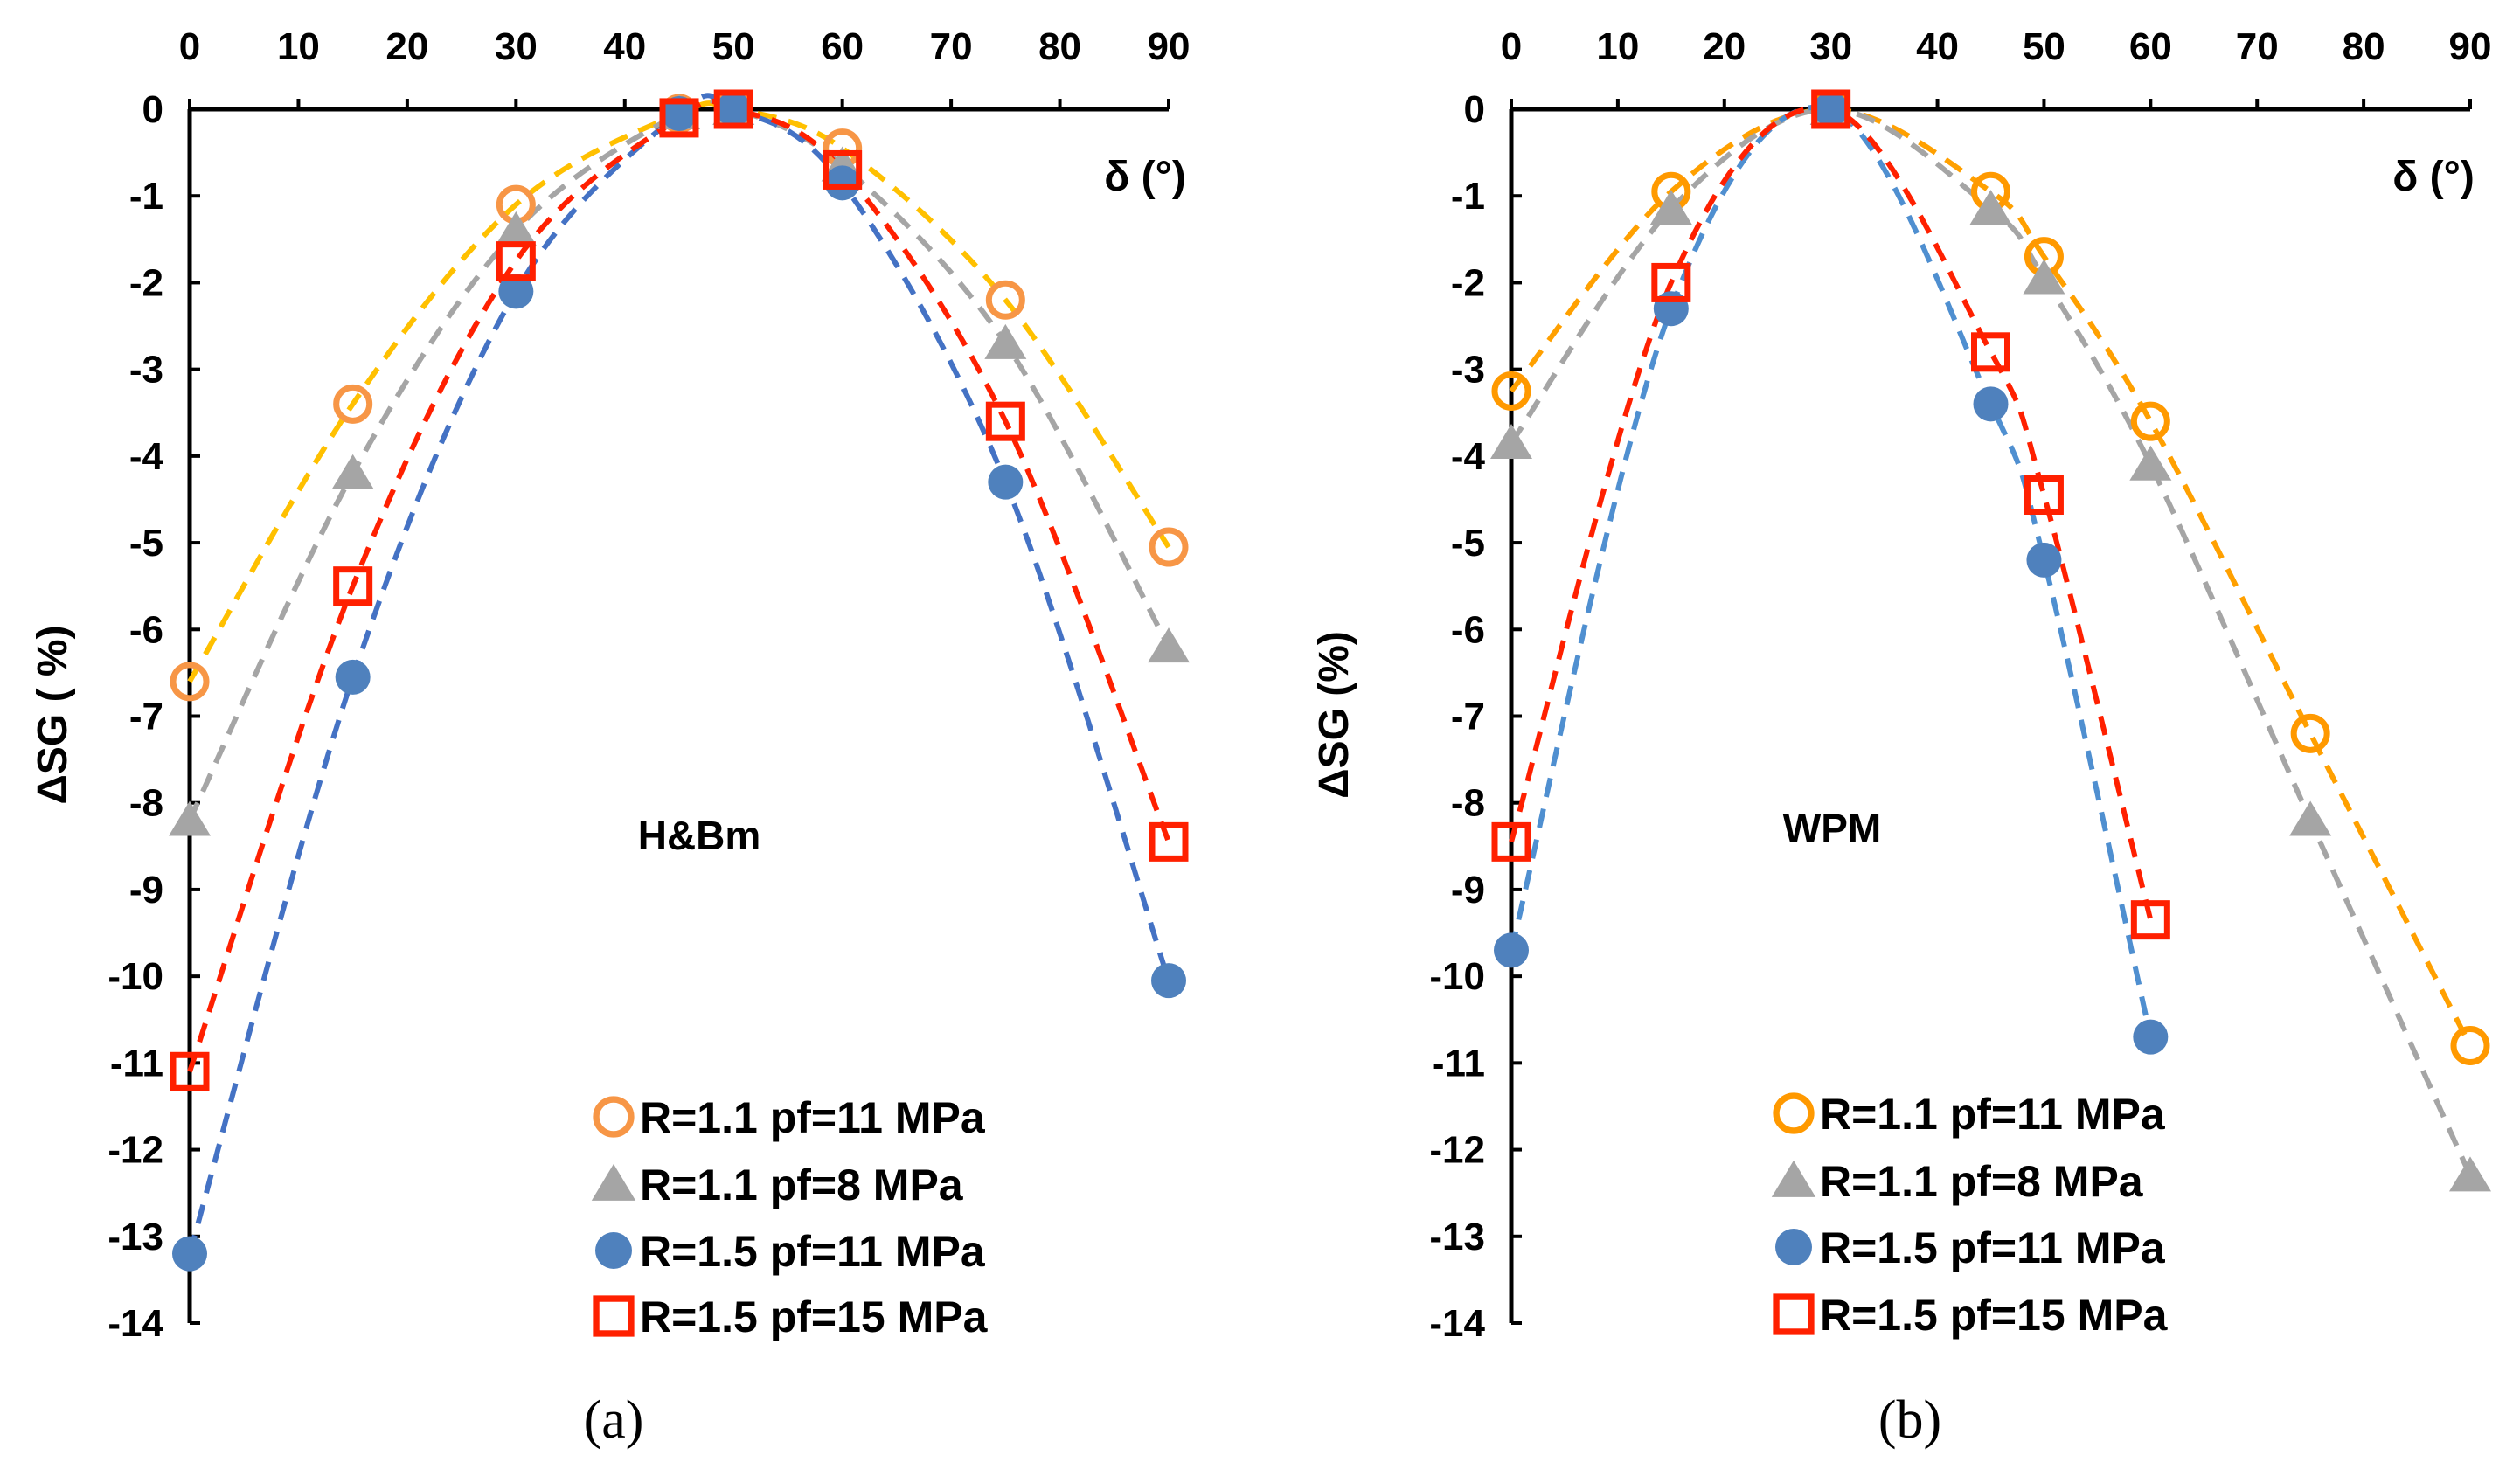 The width and height of the screenshot is (2520, 1476). Describe the element at coordinates (1511, 46) in the screenshot. I see `x-tick-label: 0` at that location.